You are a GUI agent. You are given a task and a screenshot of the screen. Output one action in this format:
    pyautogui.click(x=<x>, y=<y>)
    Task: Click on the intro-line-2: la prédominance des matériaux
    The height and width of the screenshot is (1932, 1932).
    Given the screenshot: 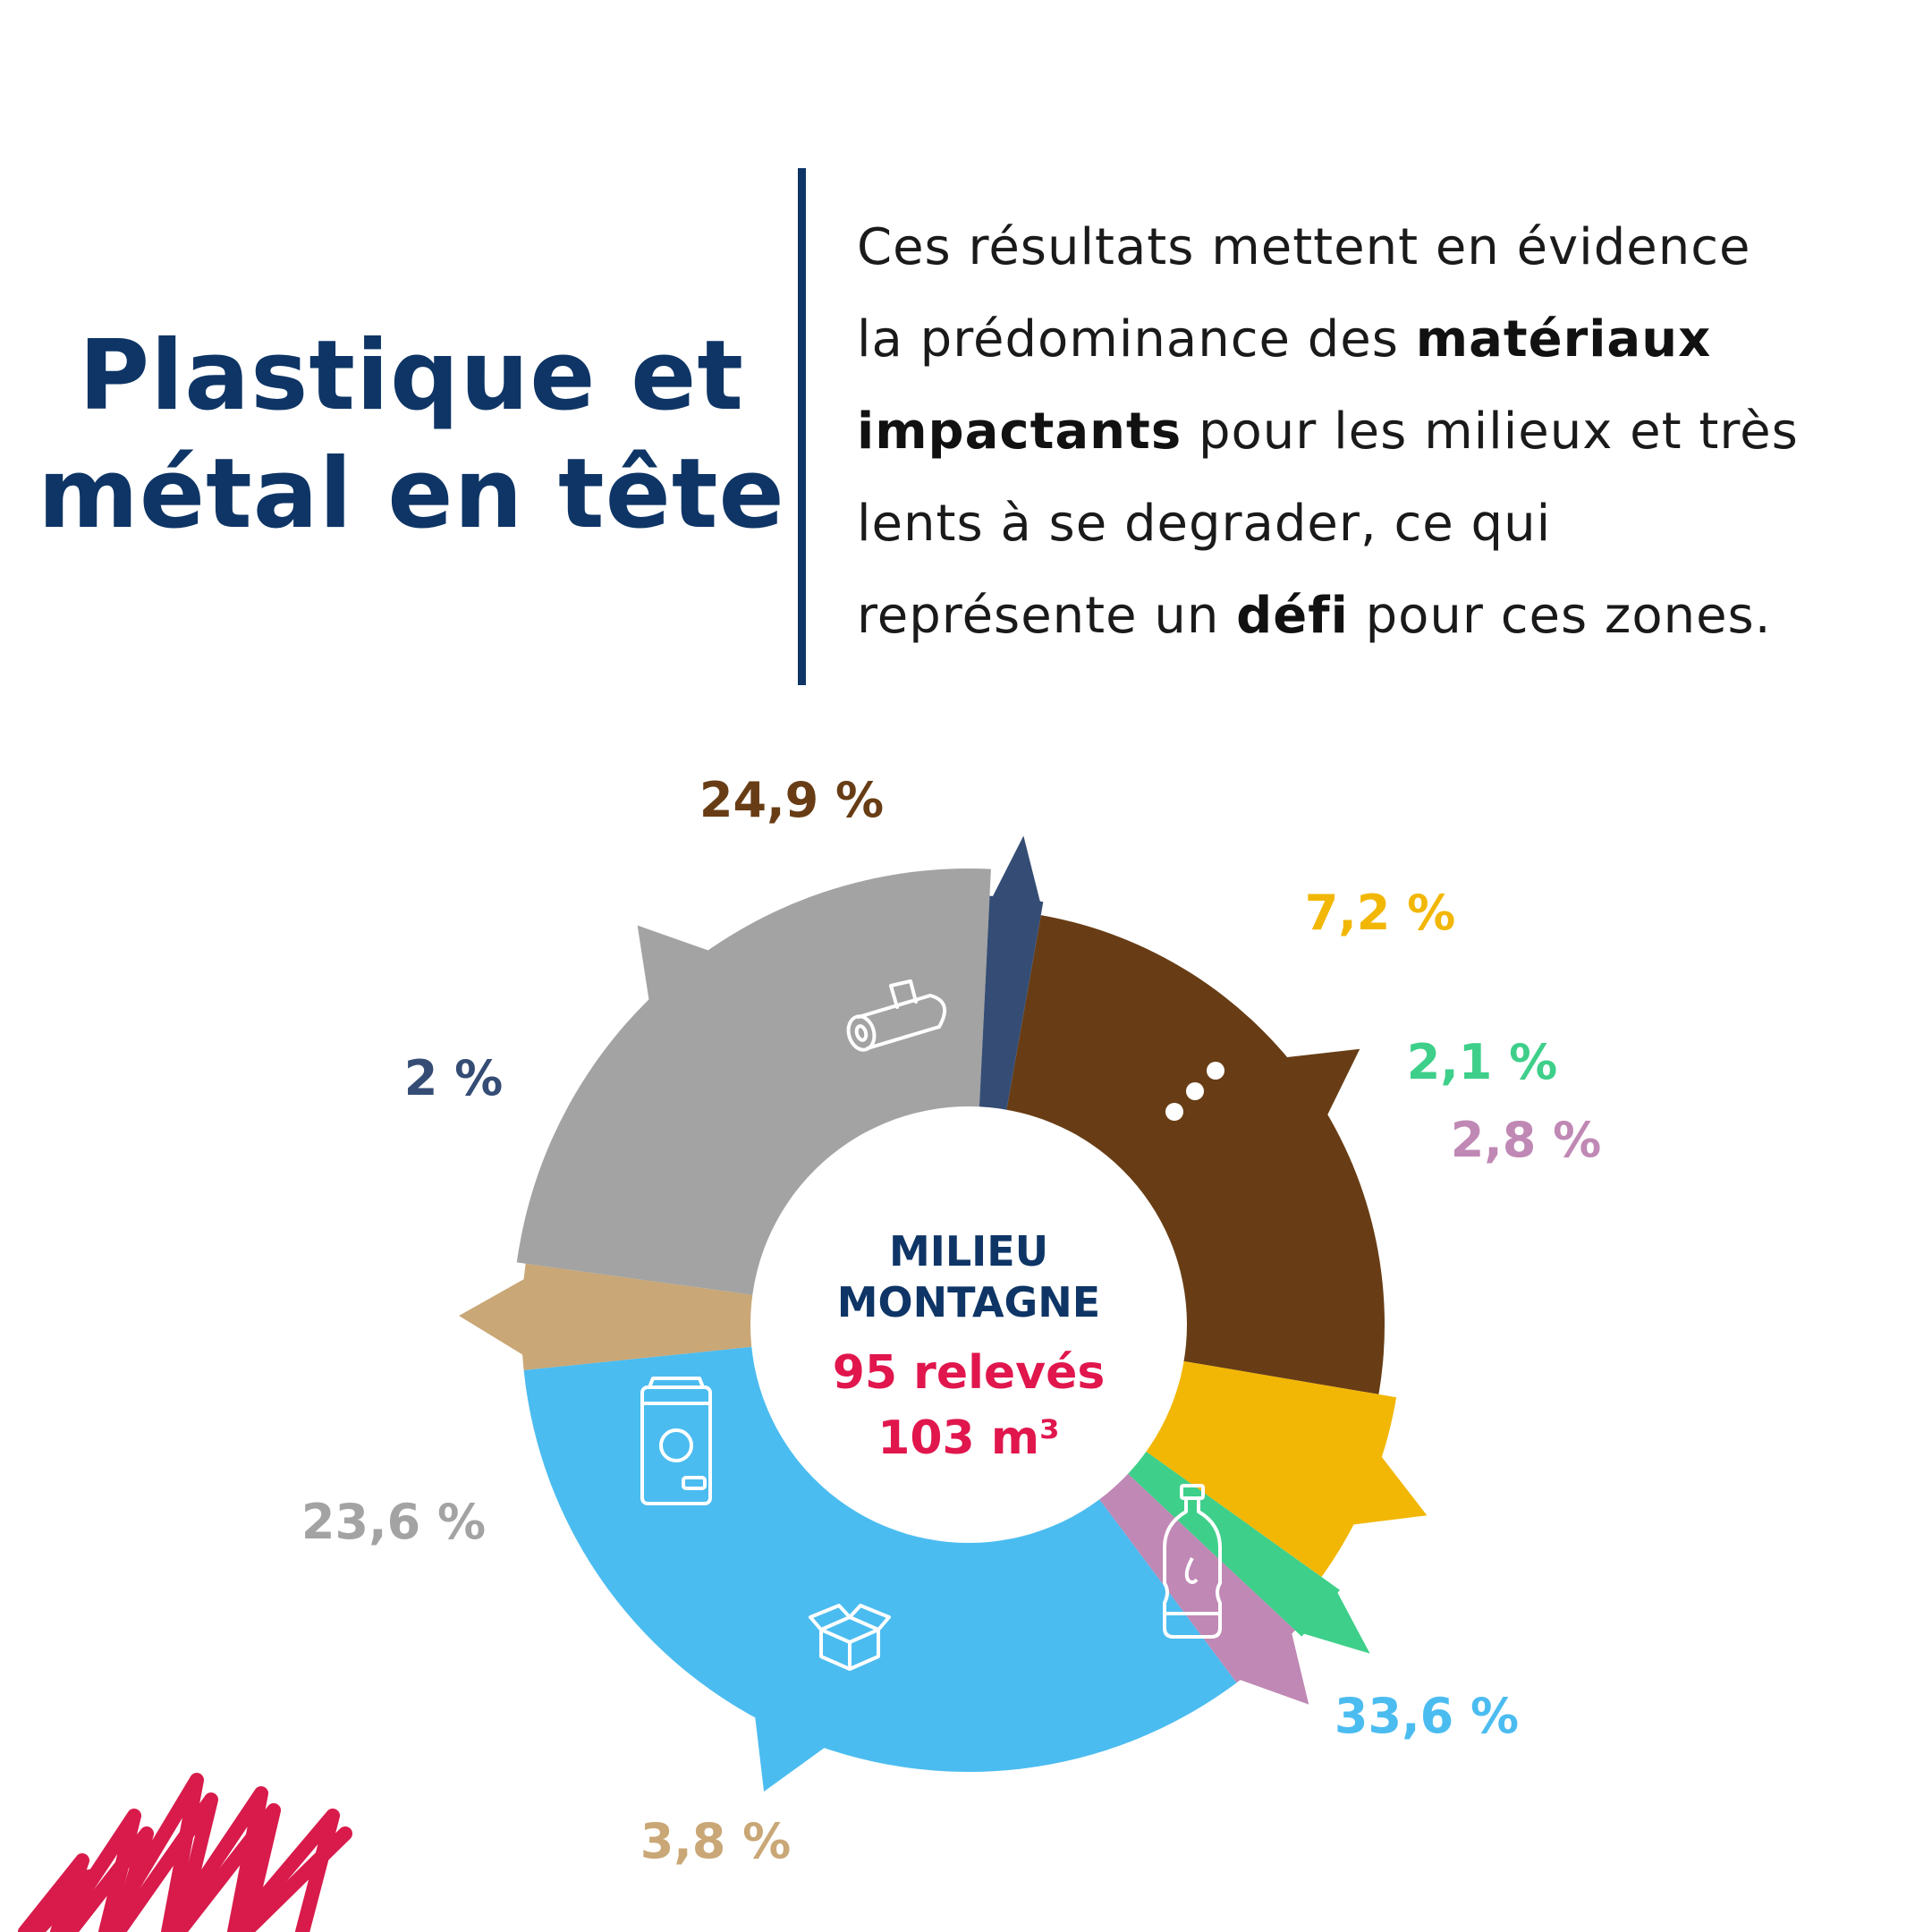 What is the action you would take?
    pyautogui.click(x=1371, y=339)
    